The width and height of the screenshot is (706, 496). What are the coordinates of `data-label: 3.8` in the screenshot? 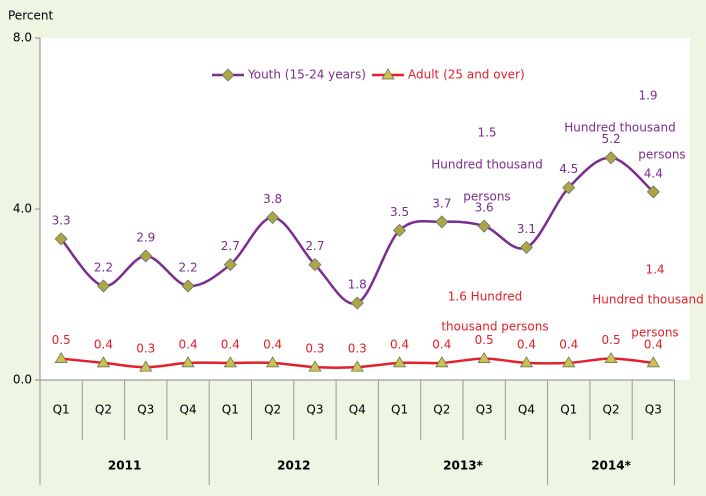 It's located at (272, 199).